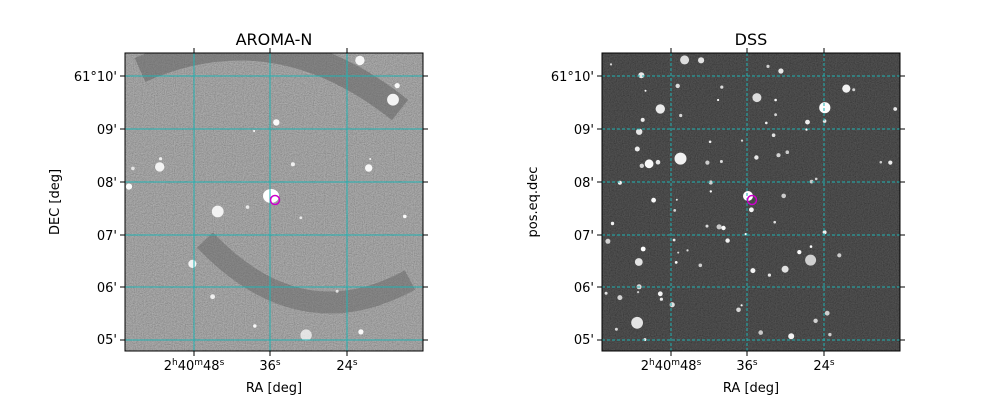 This screenshot has width=1000, height=400. What do you see at coordinates (747, 366) in the screenshot?
I see `xtick-label-1: 36s` at bounding box center [747, 366].